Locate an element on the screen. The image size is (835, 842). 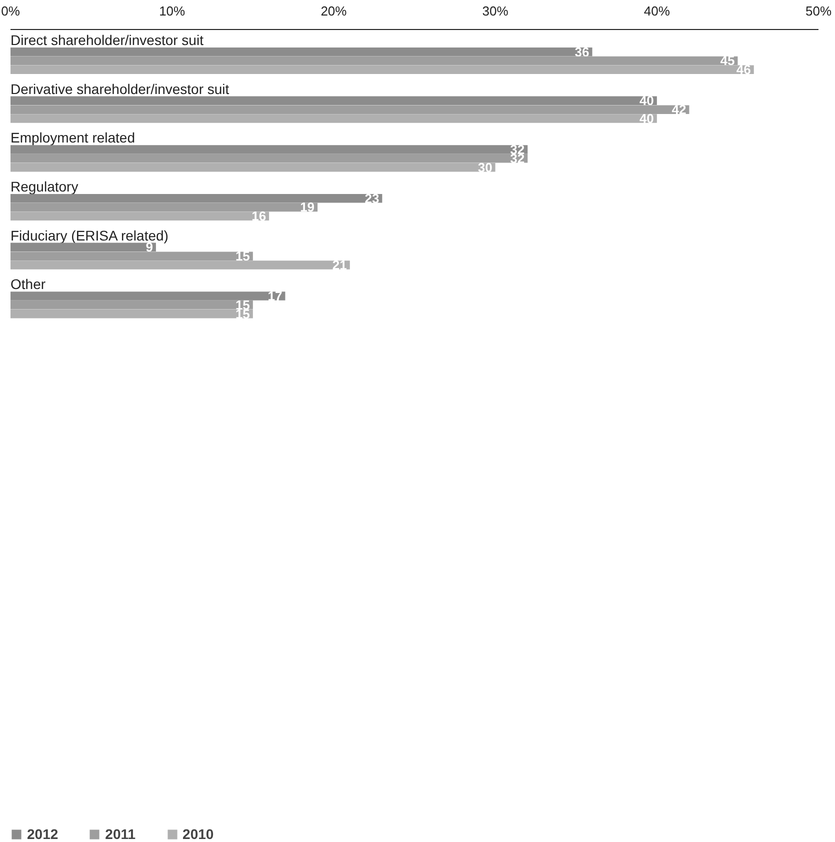
data-label: 15 is located at coordinates (242, 256).